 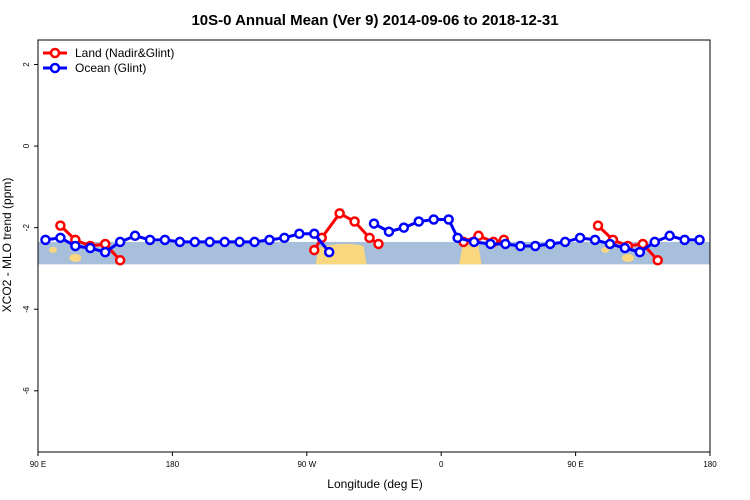 What do you see at coordinates (124, 53) in the screenshot?
I see `legend-label: Land (Nadir&Glint)` at bounding box center [124, 53].